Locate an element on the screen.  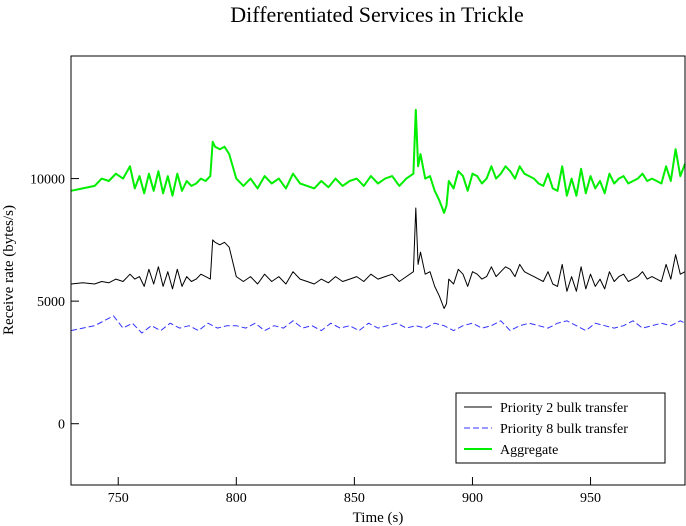
y-axis-title: Receive rate (bytes/s) is located at coordinates (9, 270).